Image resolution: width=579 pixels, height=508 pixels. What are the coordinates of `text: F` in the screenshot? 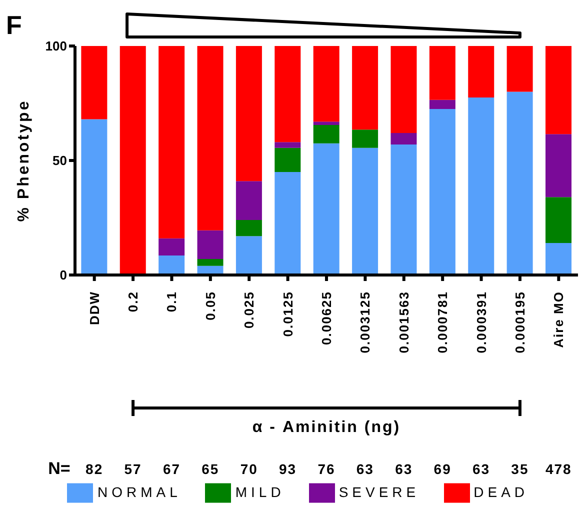 It's located at (14, 25).